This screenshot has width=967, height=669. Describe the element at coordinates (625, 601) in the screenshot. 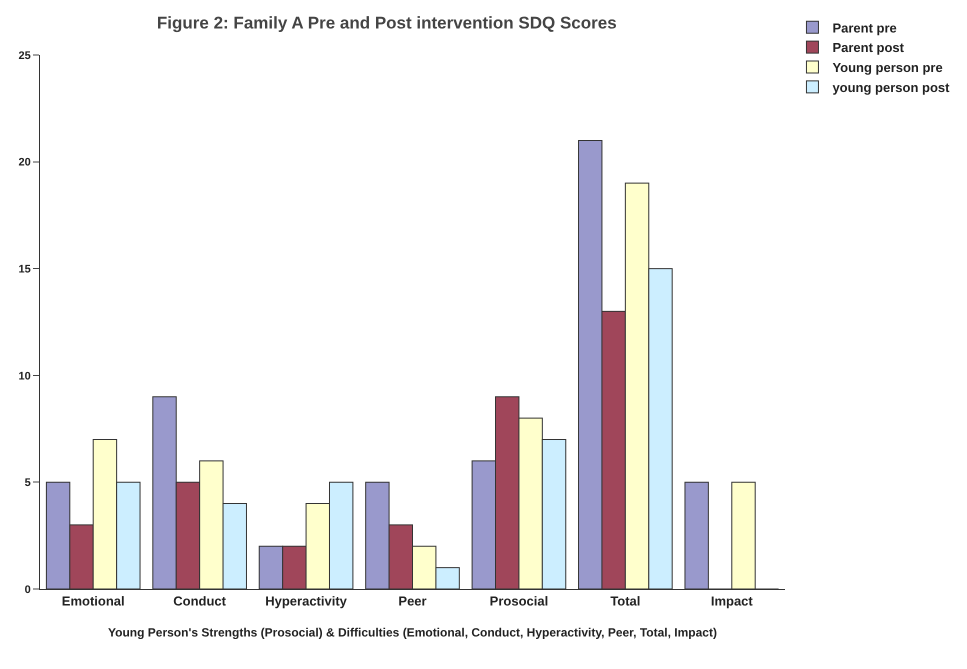

I see `x-tick-label: Total` at that location.